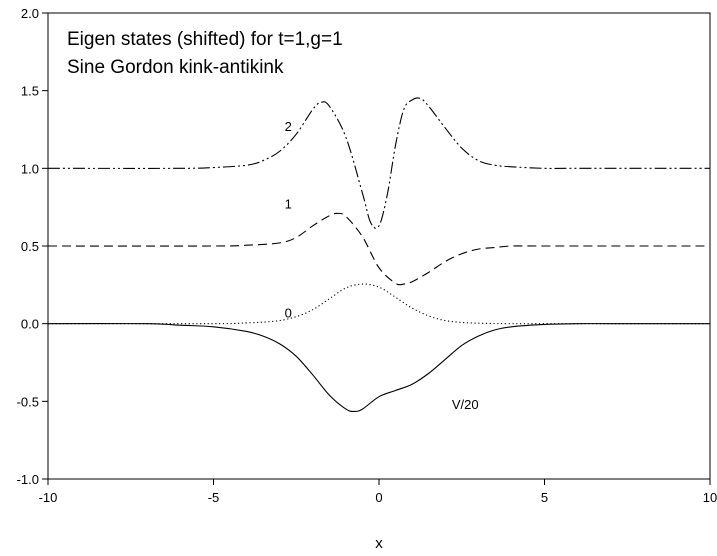 The height and width of the screenshot is (556, 717). What do you see at coordinates (175, 67) in the screenshot?
I see `chart-title-line-2: Sine Gordon kink-antikink` at bounding box center [175, 67].